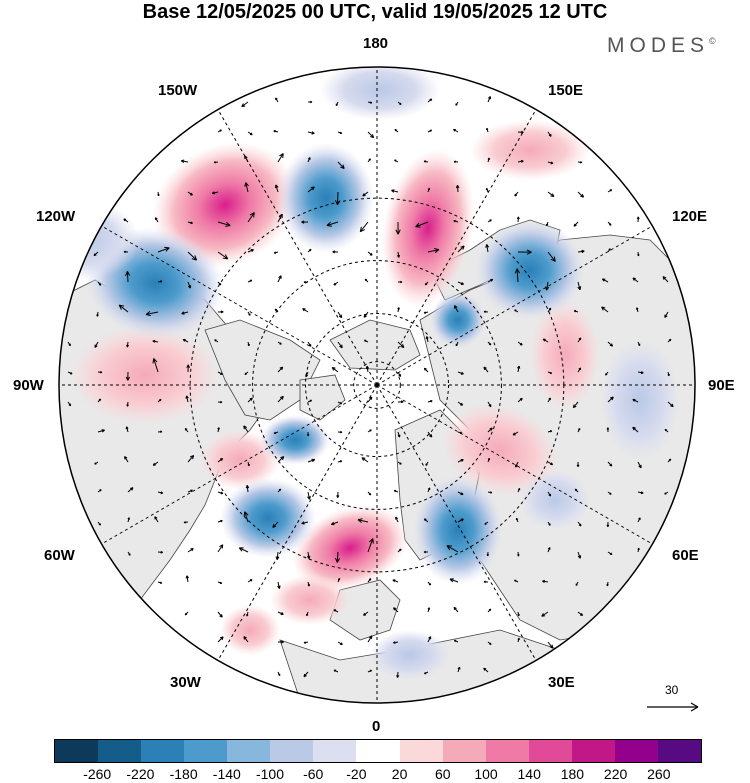 The image size is (750, 783). What do you see at coordinates (376, 726) in the screenshot?
I see `lon-label-0: 0` at bounding box center [376, 726].